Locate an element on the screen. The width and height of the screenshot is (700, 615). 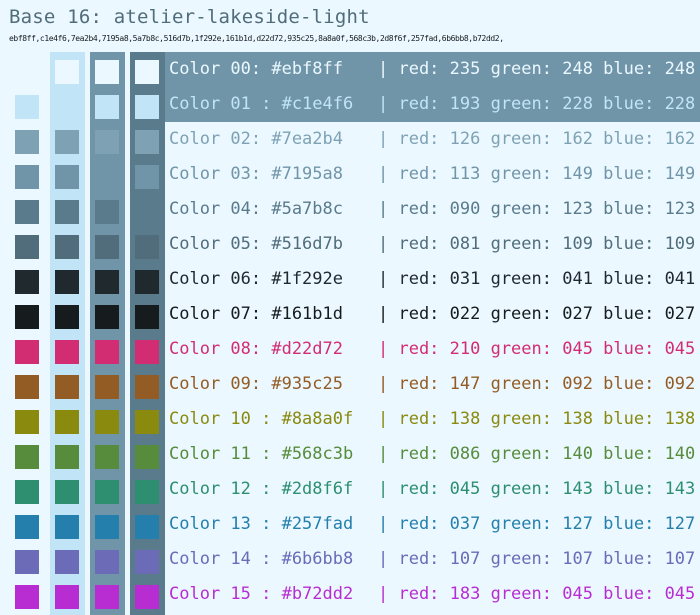
page-title: Base 16: atelier-lakeside-light is located at coordinates (189, 17).